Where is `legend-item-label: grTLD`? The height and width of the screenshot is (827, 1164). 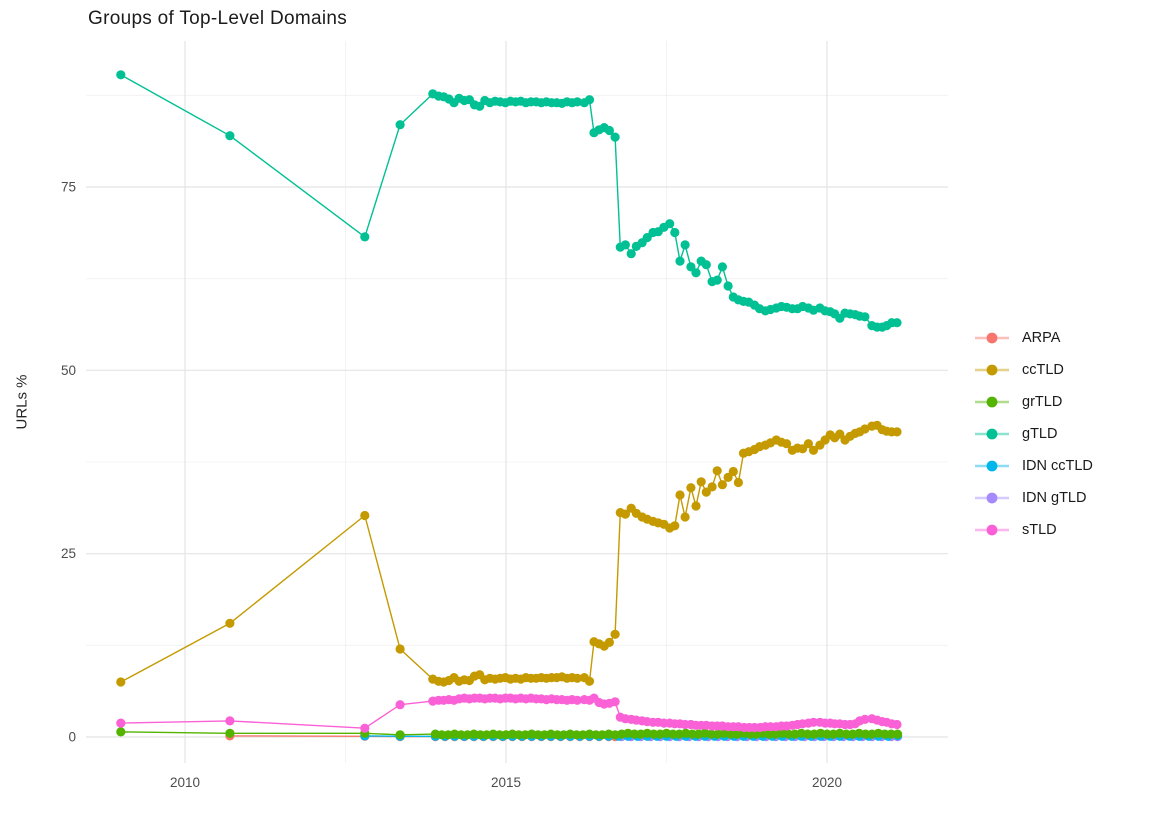
legend-item-label: grTLD is located at coordinates (1042, 402).